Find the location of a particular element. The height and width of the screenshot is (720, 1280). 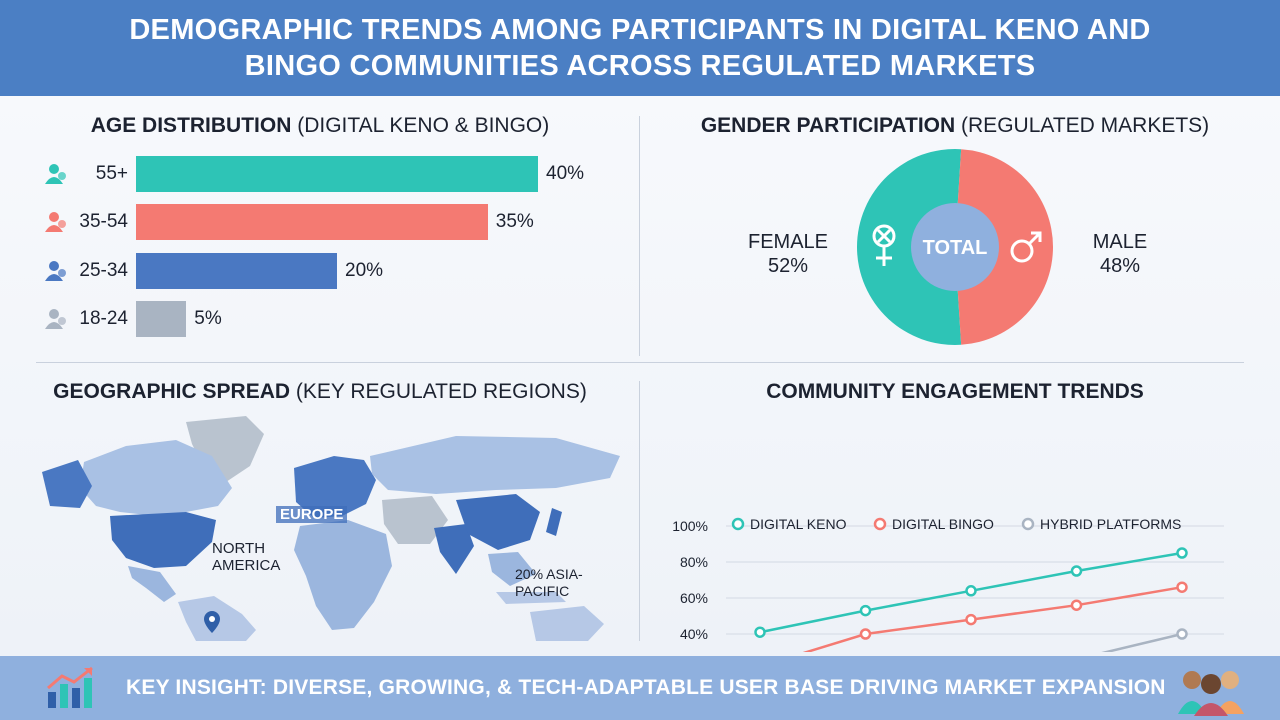

world-map is located at coordinates (331, 528).